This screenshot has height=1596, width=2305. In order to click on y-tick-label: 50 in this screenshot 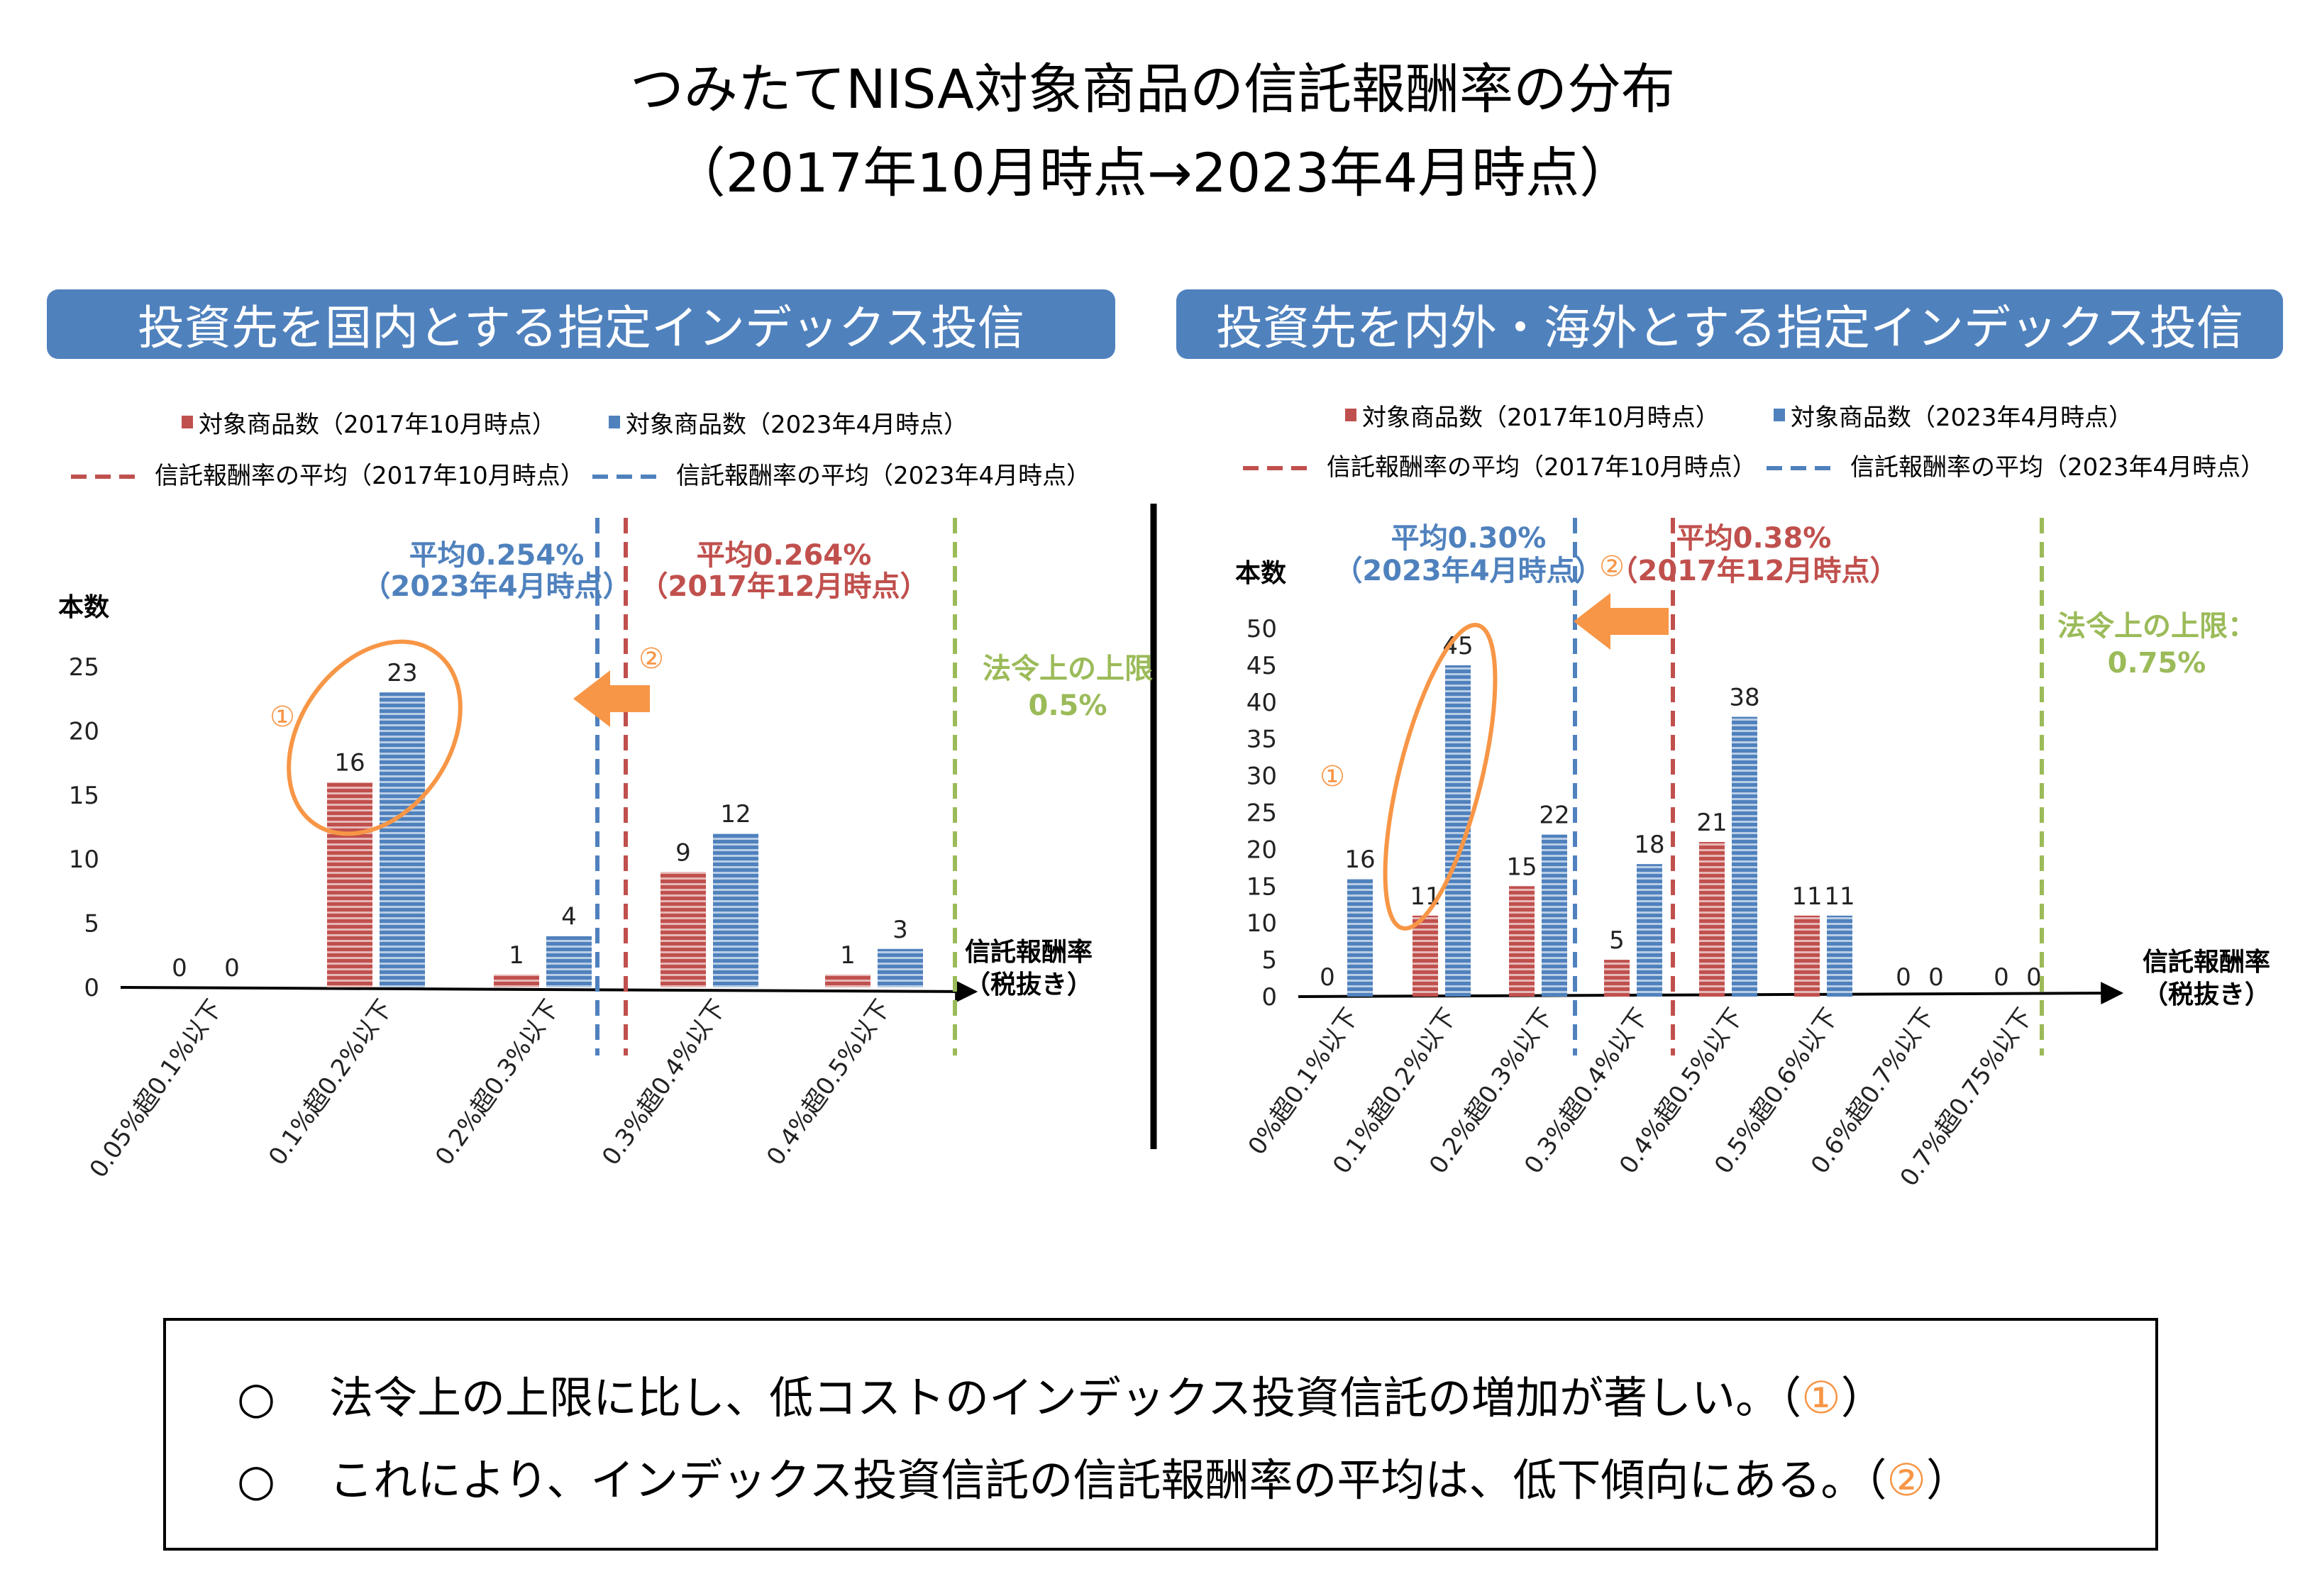, I will do `click(1262, 629)`.